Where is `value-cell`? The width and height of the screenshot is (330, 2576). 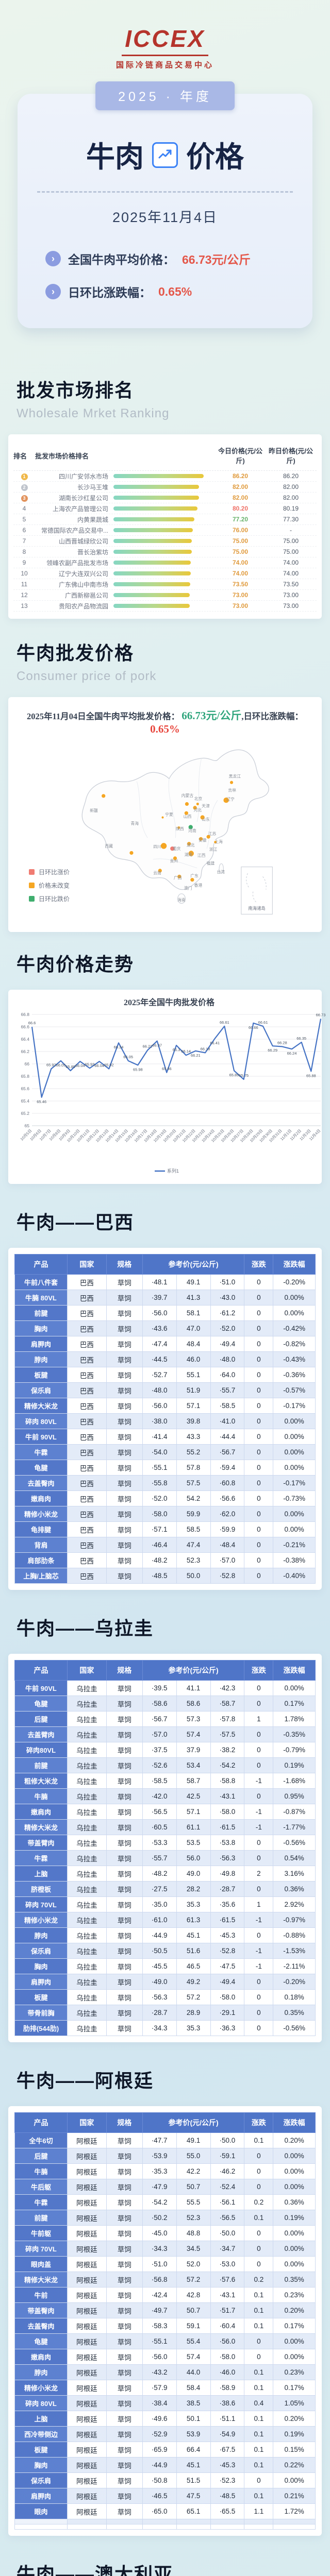
value-cell is located at coordinates (294, 2521).